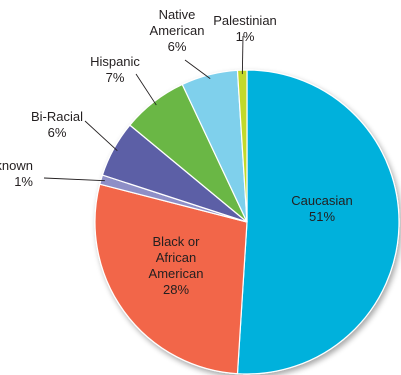  Describe the element at coordinates (322, 216) in the screenshot. I see `slice-percent-label: 51%` at that location.